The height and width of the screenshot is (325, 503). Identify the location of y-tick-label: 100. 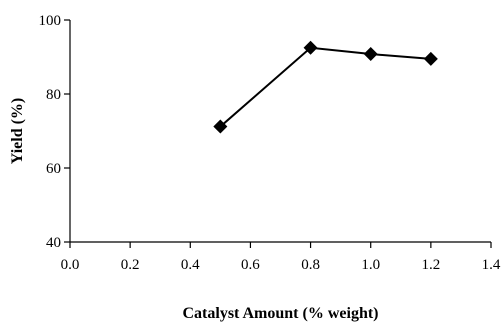
(50, 21).